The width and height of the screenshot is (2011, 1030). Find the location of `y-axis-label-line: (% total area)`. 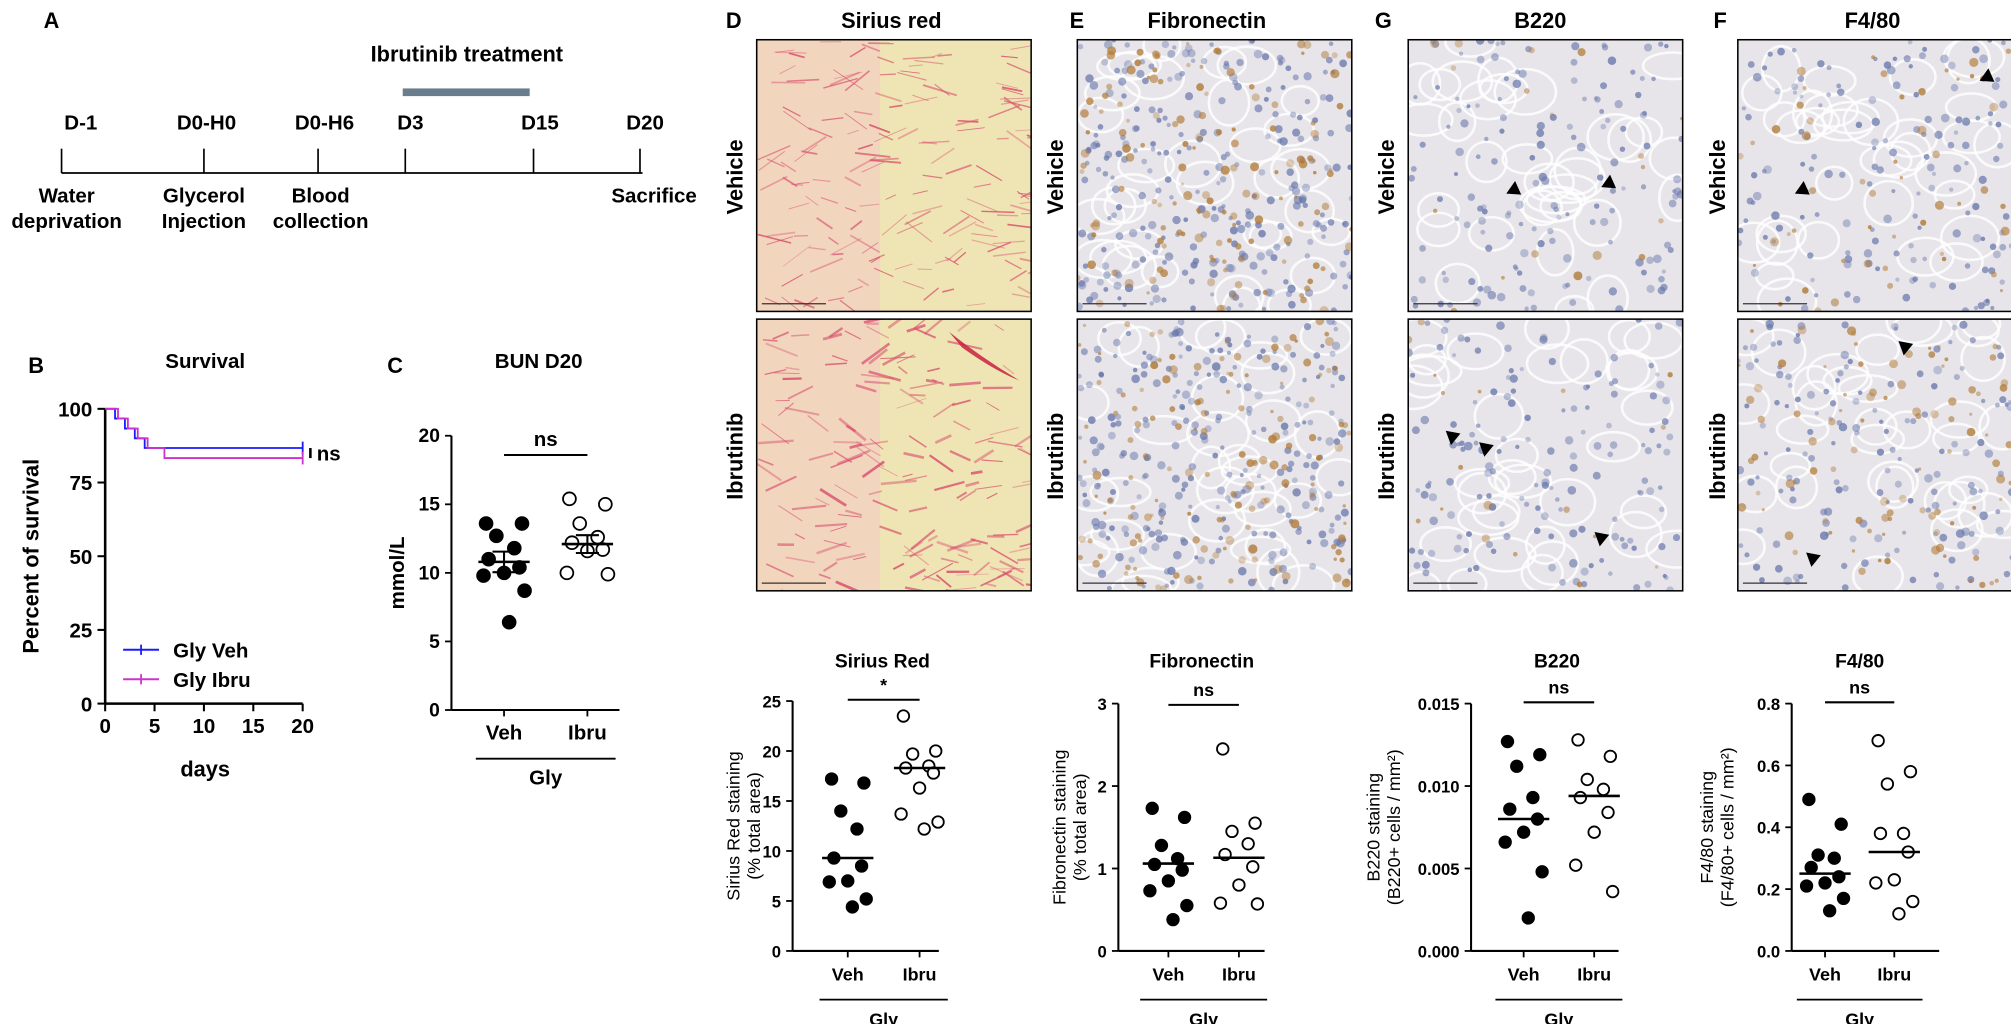

y-axis-label-line: (% total area) is located at coordinates (754, 826).